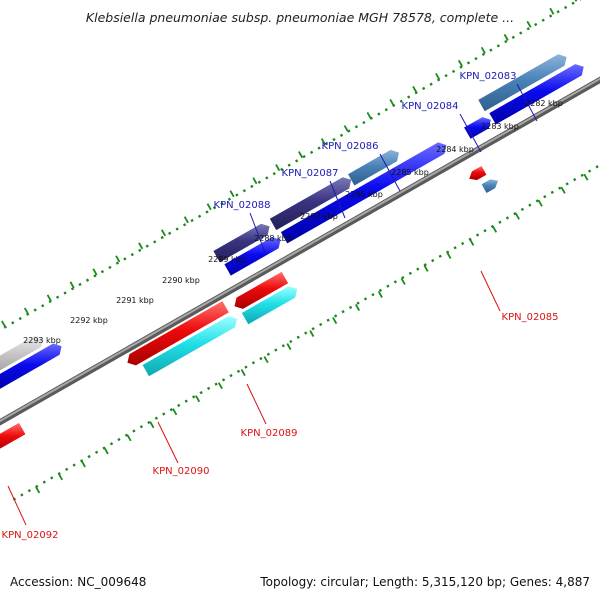 The image size is (600, 600). Describe the element at coordinates (269, 433) in the screenshot. I see `gene-label: KPN_02089` at that location.